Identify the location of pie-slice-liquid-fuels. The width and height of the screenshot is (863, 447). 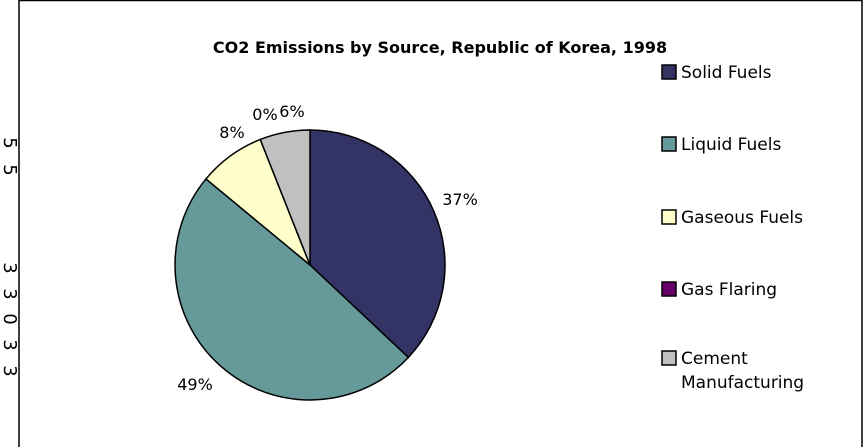
(292, 289).